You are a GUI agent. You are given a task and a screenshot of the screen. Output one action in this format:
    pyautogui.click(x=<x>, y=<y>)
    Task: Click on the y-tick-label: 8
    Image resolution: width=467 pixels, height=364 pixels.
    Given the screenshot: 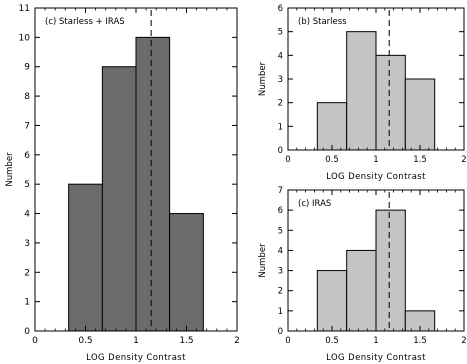 What is the action you would take?
    pyautogui.click(x=27, y=97)
    